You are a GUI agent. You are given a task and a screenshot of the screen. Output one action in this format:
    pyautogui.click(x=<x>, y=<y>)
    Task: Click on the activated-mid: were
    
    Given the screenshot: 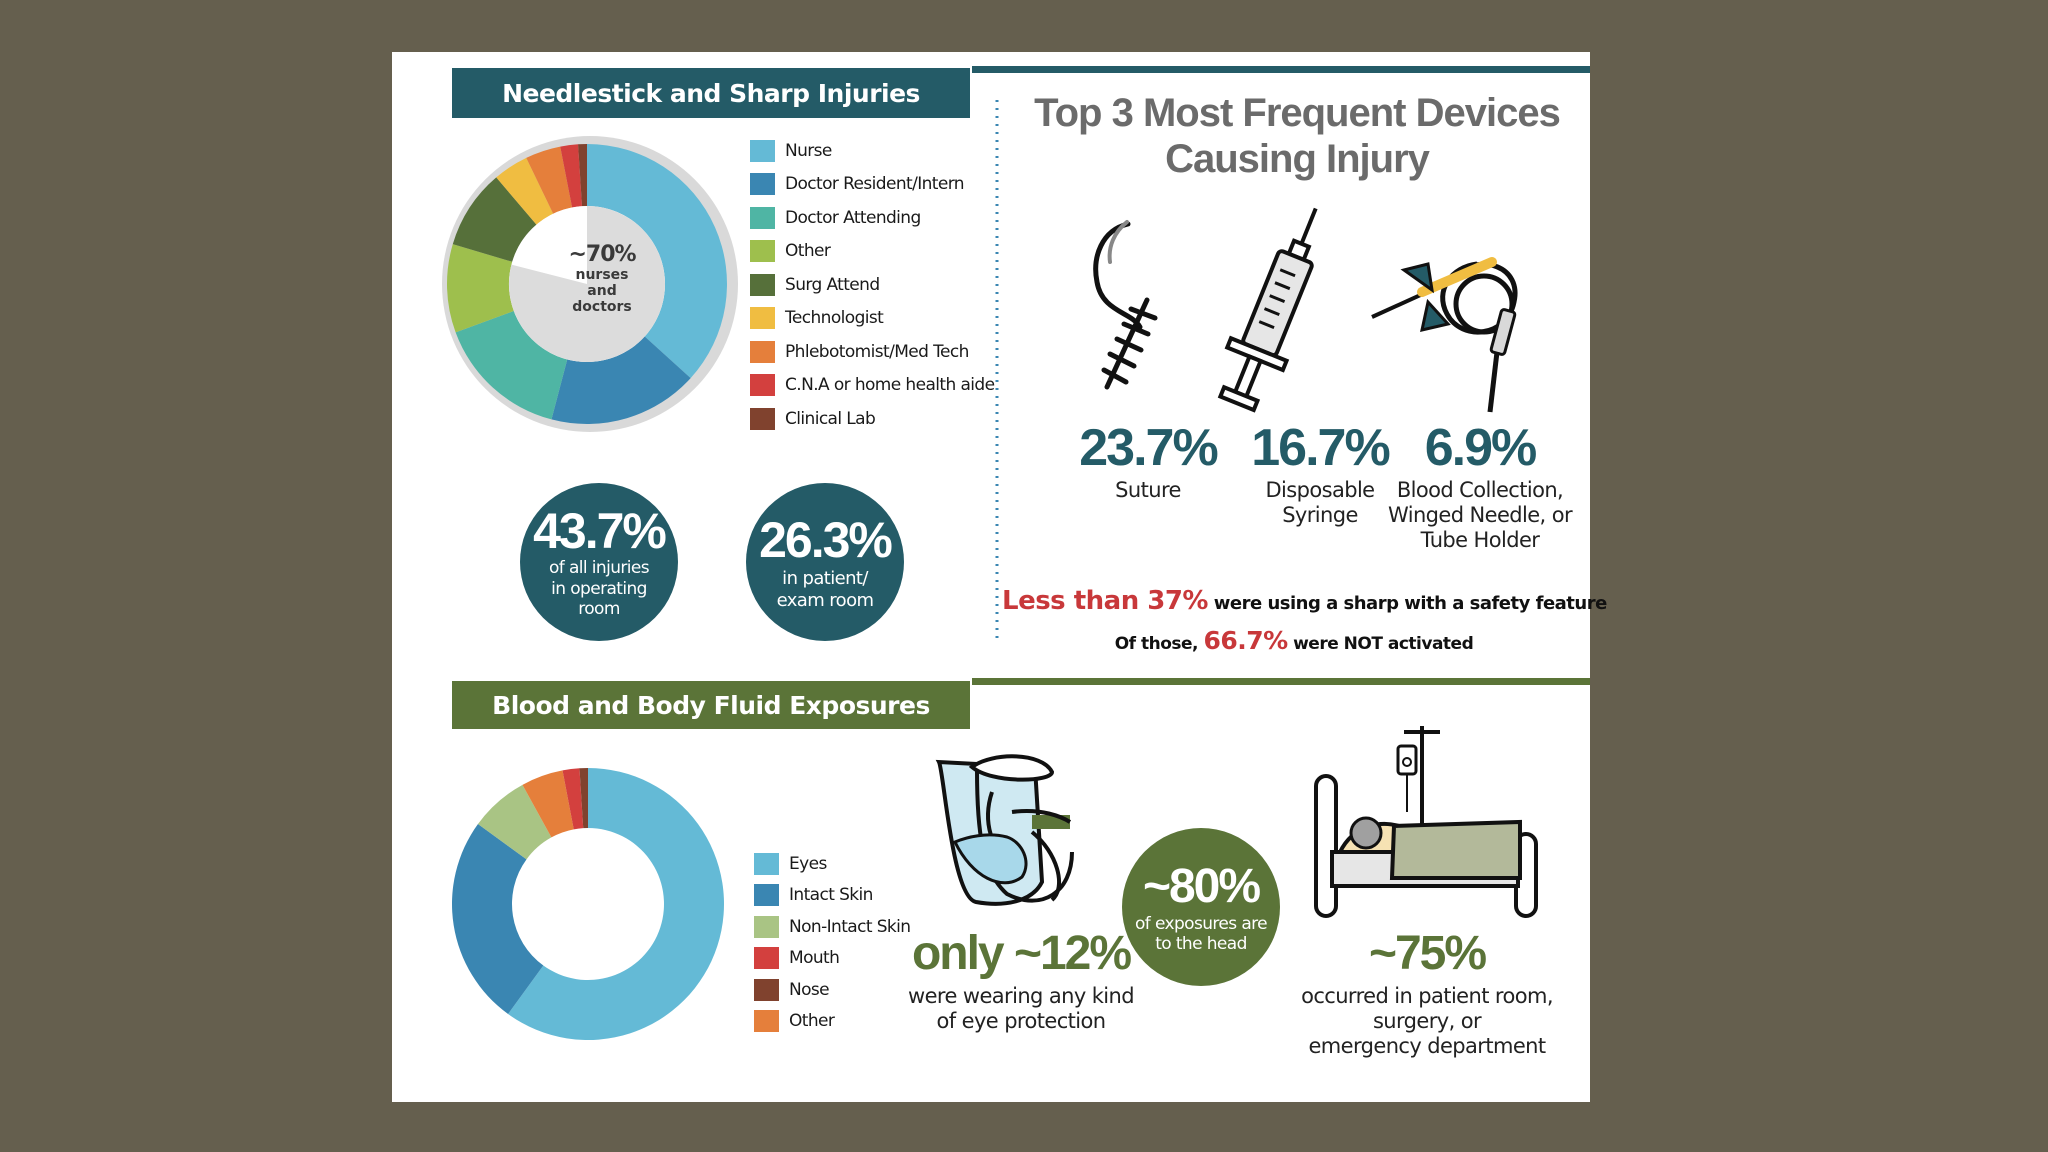 What is the action you would take?
    pyautogui.click(x=1315, y=644)
    